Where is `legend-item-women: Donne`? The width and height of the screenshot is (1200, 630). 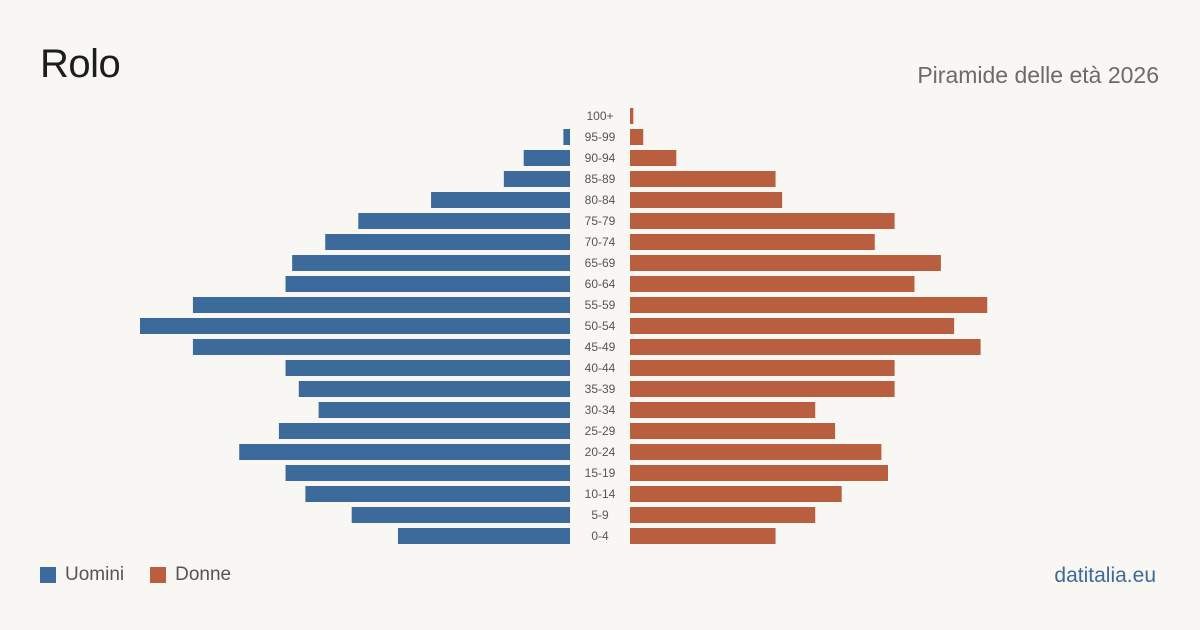 legend-item-women: Donne is located at coordinates (190, 575).